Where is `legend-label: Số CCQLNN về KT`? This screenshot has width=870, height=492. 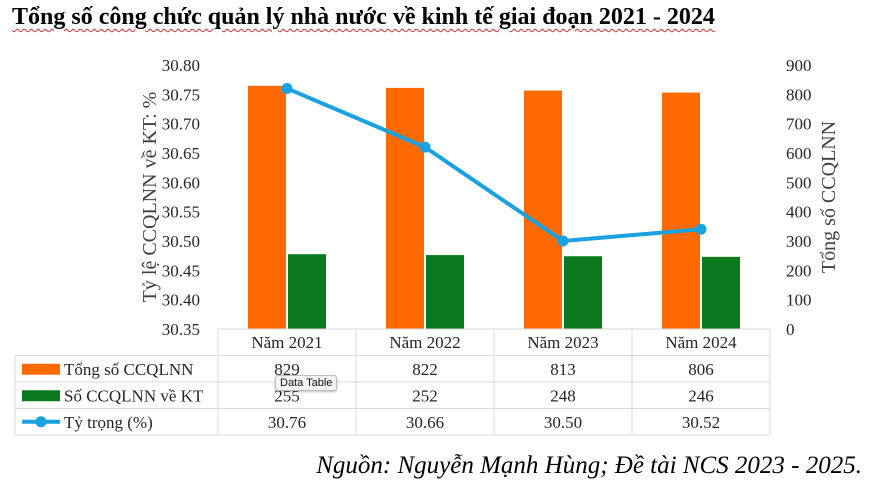 legend-label: Số CCQLNN về KT is located at coordinates (134, 395).